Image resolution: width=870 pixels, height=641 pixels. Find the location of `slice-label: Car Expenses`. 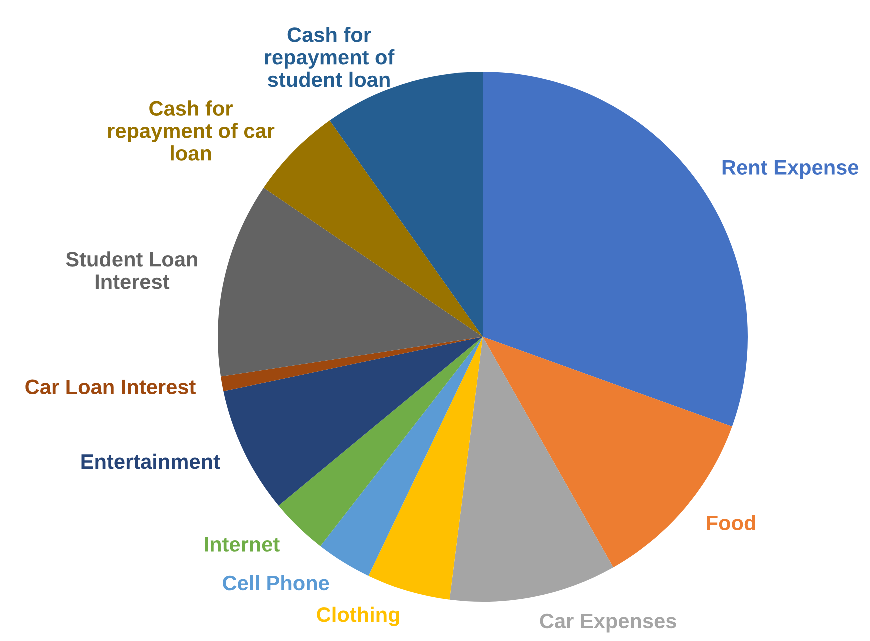

slice-label: Car Expenses is located at coordinates (608, 623).